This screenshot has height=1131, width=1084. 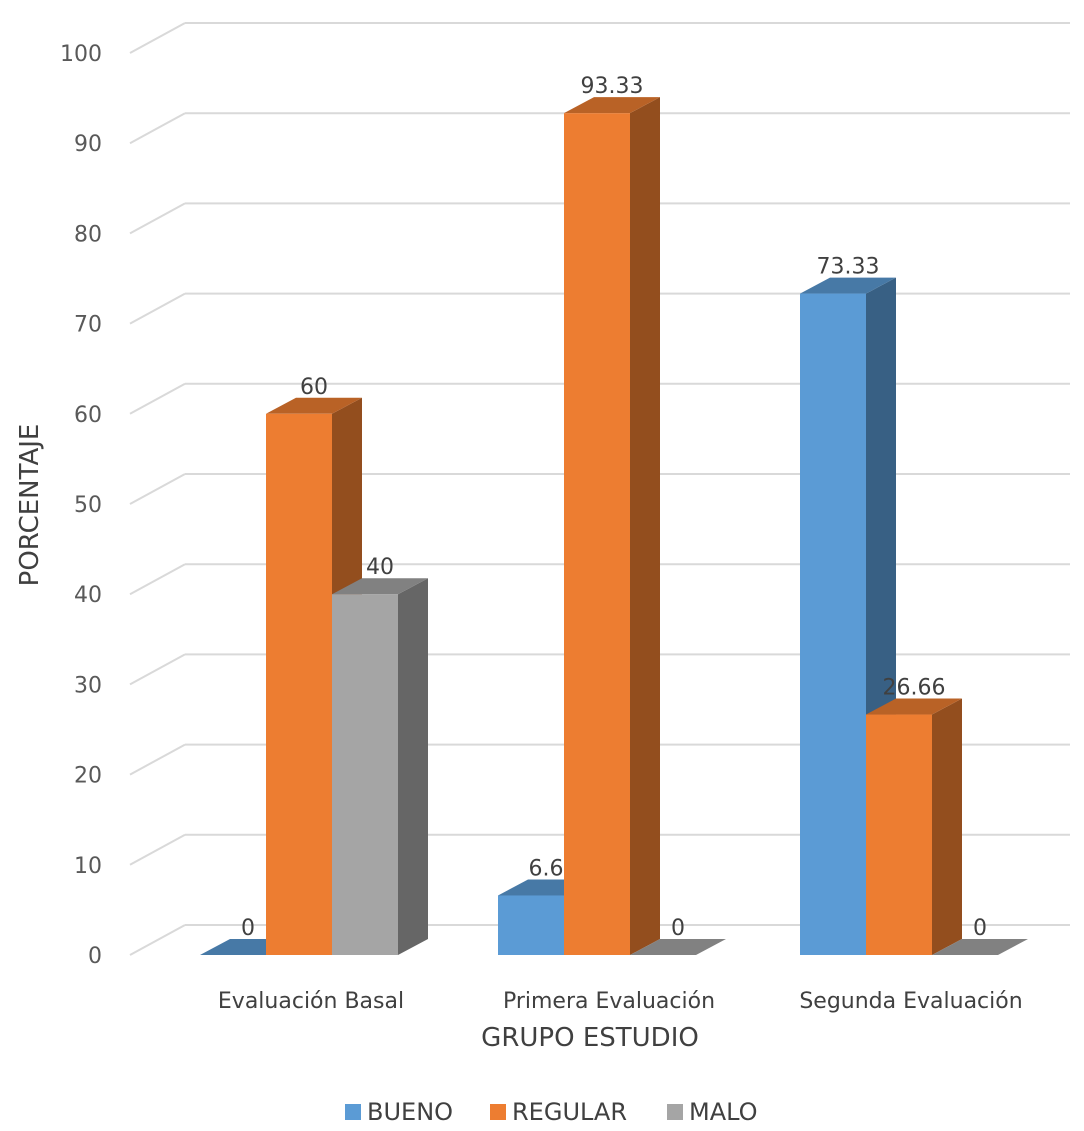 I want to click on data-label: 73.33, so click(x=848, y=267).